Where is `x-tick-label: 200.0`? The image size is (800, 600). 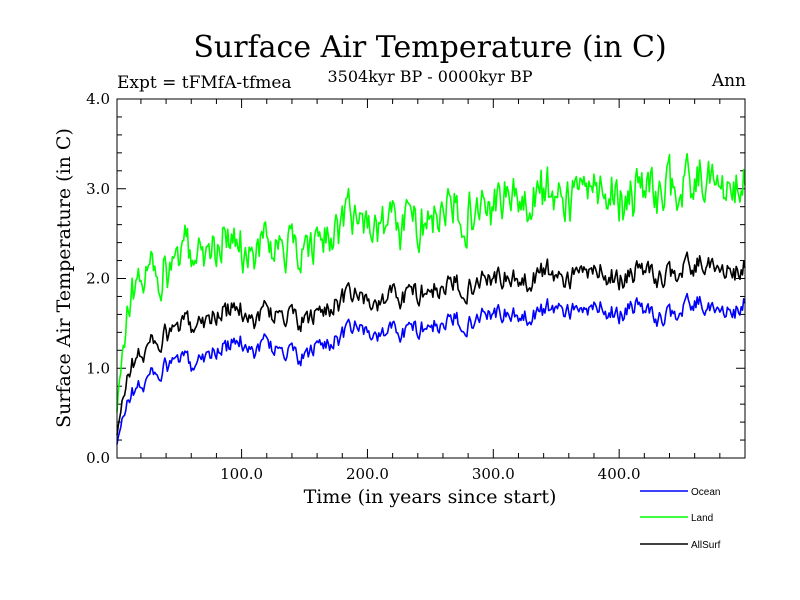
x-tick-label: 200.0 is located at coordinates (367, 474).